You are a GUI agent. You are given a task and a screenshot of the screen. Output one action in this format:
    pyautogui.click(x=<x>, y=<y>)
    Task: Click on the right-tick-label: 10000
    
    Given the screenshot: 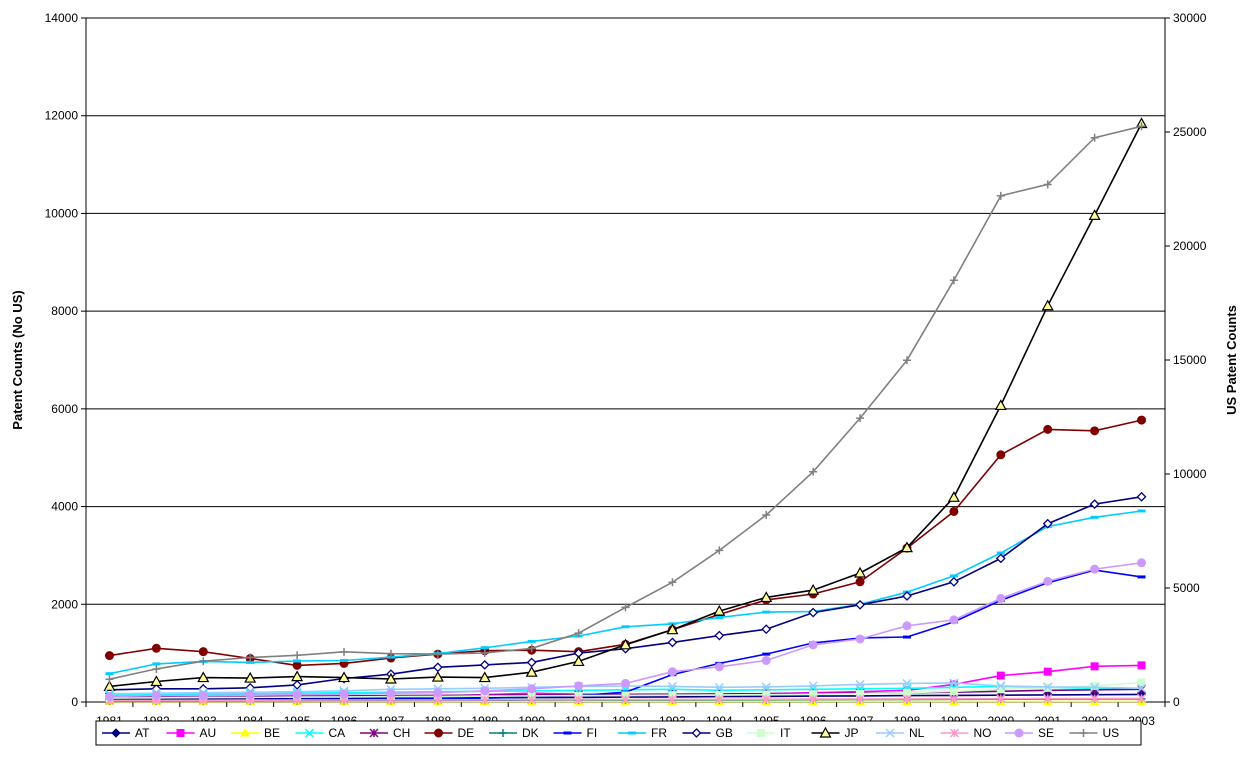 What is the action you would take?
    pyautogui.click(x=1190, y=474)
    